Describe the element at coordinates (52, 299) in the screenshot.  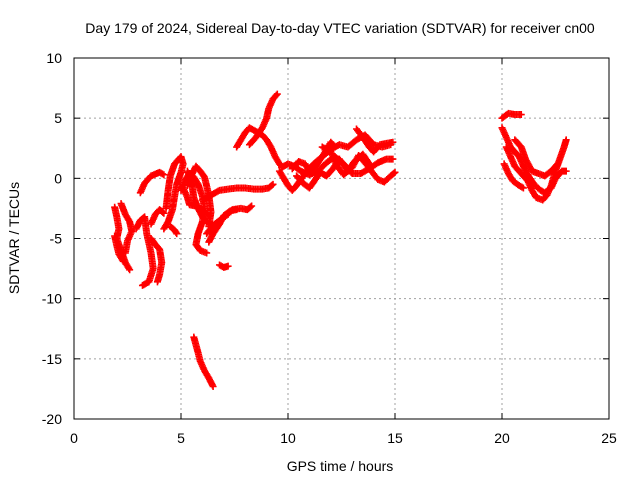
I see `y-tick-label: -10` at that location.